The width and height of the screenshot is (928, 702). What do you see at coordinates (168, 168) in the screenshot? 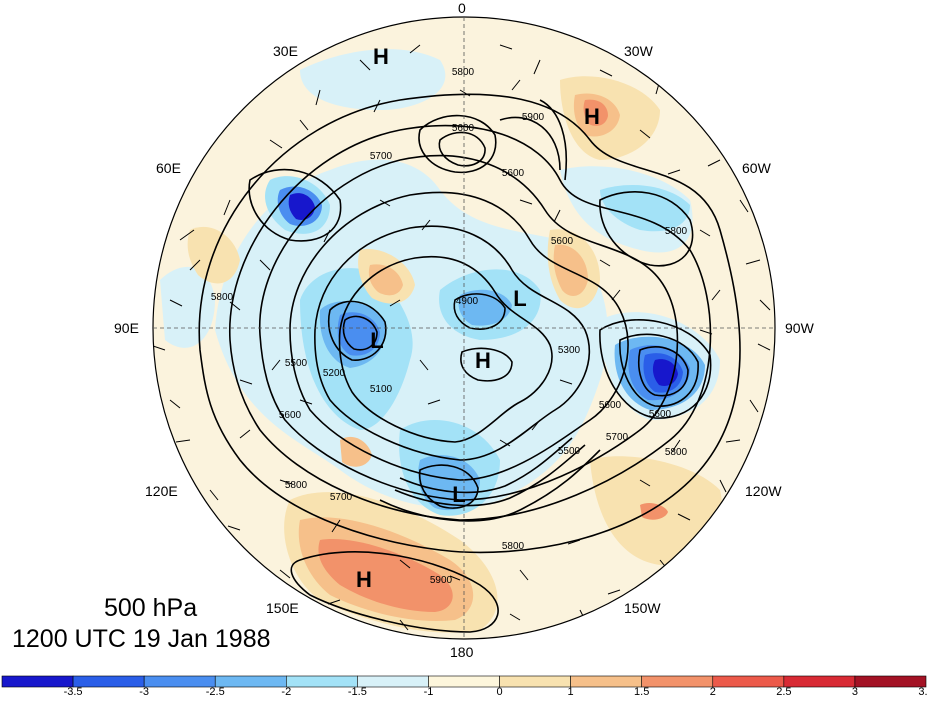
I see `lon-label-60e: 60E` at bounding box center [168, 168].